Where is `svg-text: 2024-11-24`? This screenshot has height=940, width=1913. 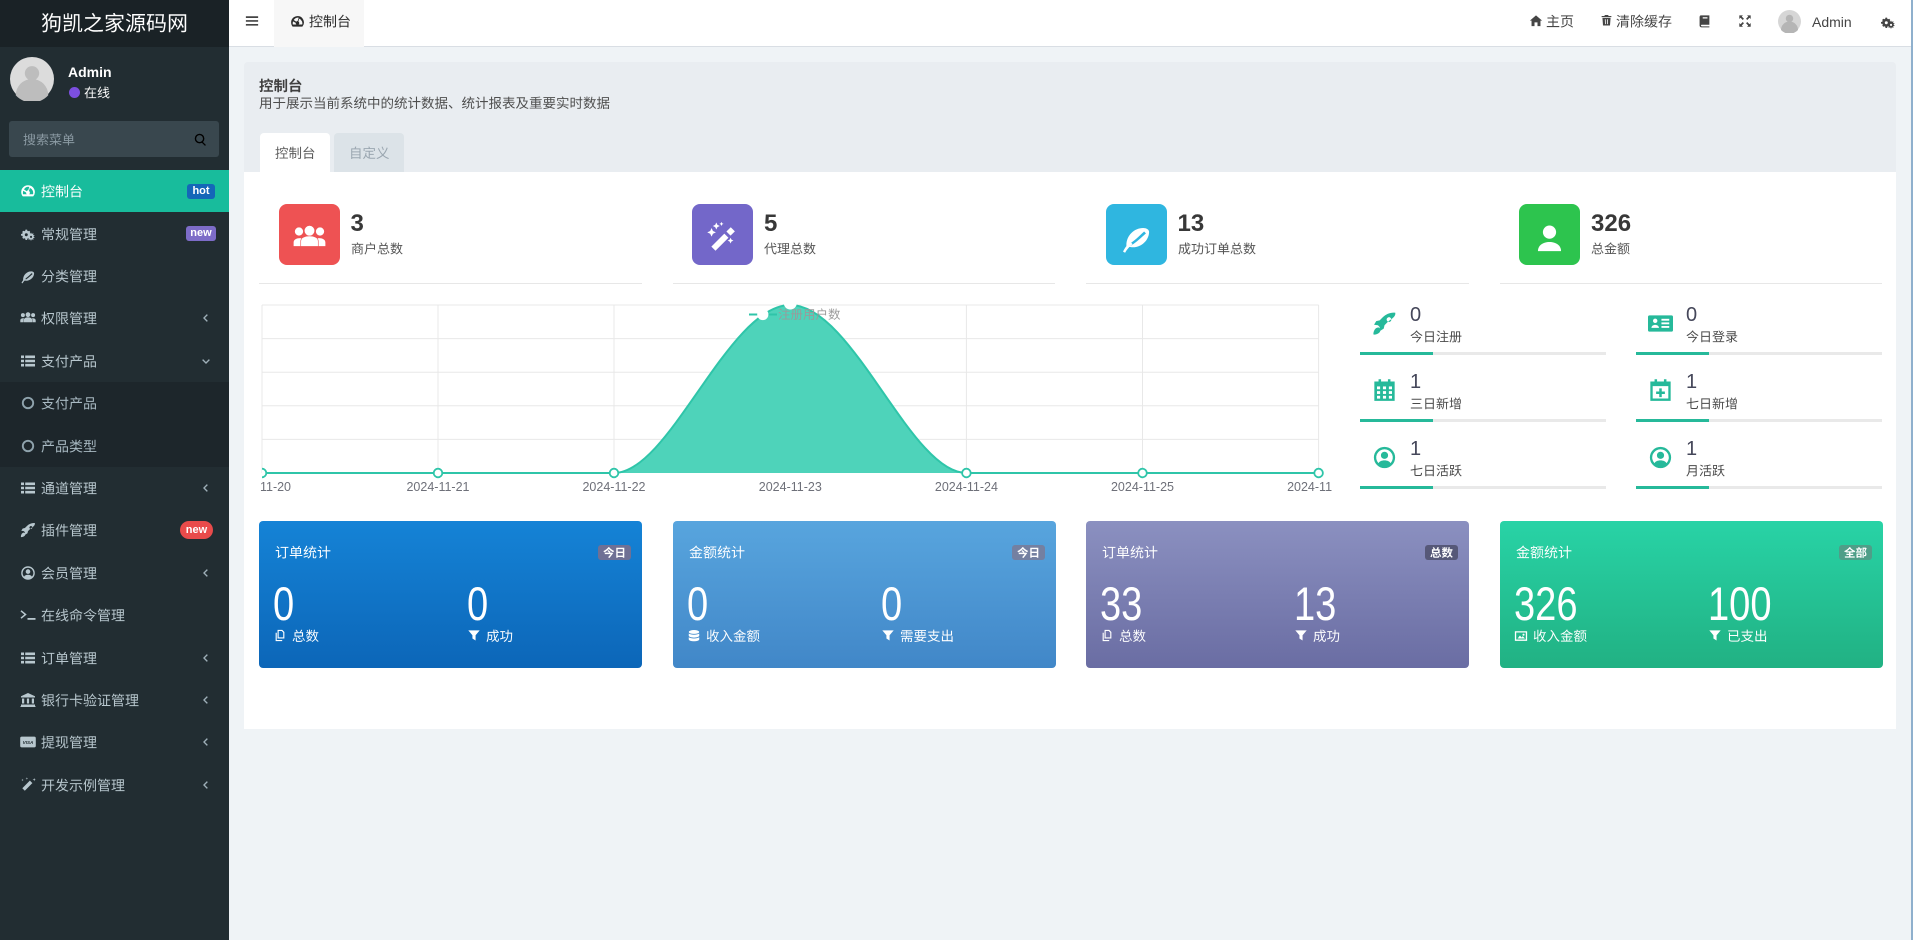 svg-text: 2024-11-24 is located at coordinates (966, 487).